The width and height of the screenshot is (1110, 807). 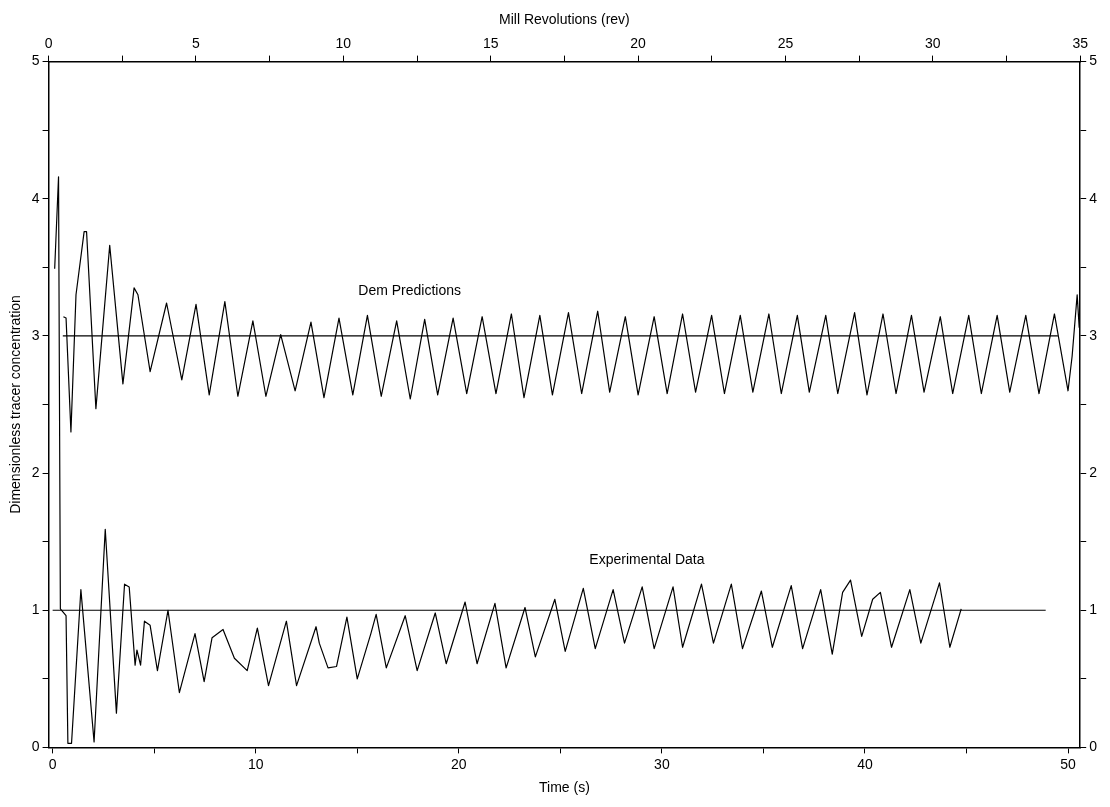 What do you see at coordinates (662, 763) in the screenshot?
I see `x-tick-label: 30` at bounding box center [662, 763].